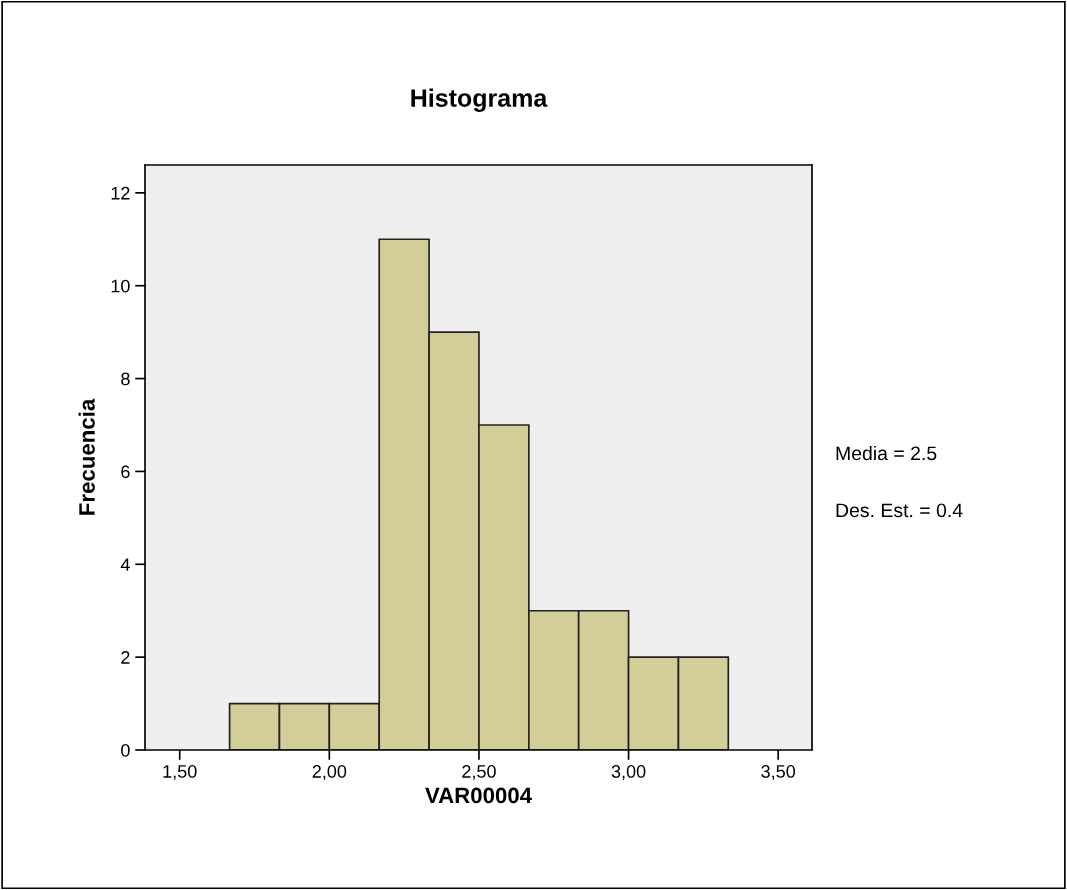  Describe the element at coordinates (778, 772) in the screenshot. I see `x-tick-label: 3,50` at that location.